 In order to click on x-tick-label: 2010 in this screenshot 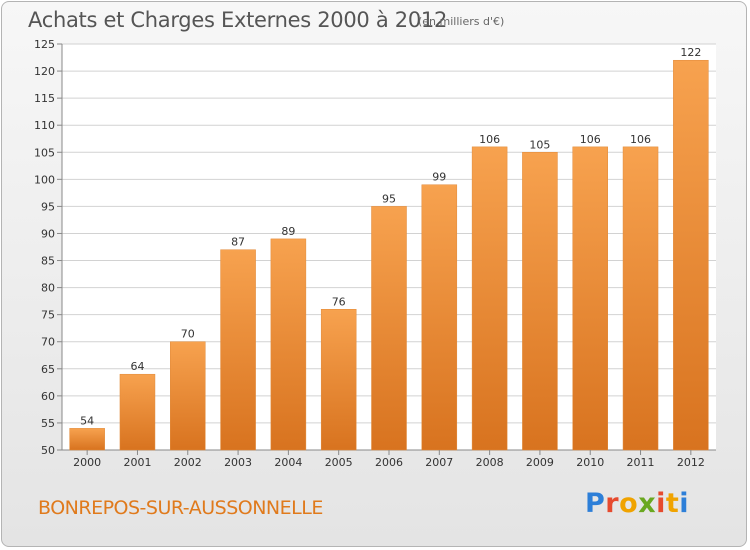, I will do `click(590, 462)`.